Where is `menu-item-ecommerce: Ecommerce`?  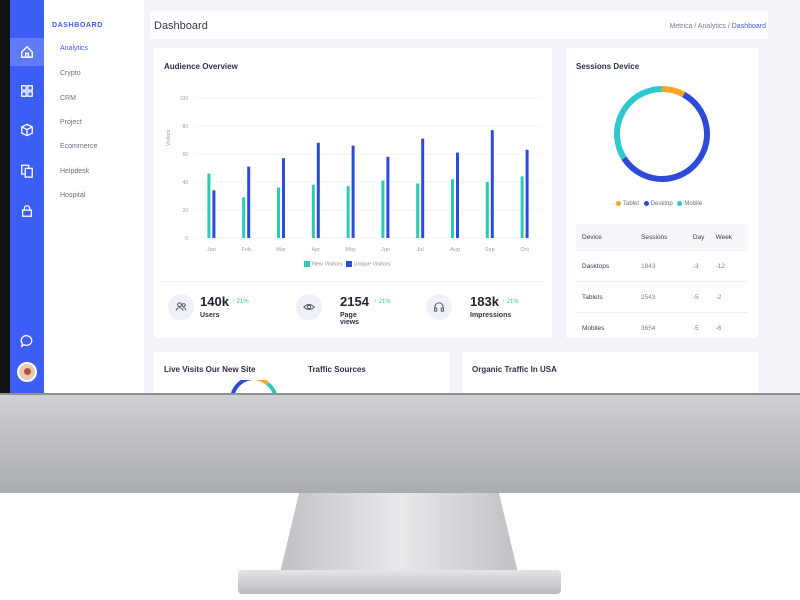 menu-item-ecommerce: Ecommerce is located at coordinates (79, 146).